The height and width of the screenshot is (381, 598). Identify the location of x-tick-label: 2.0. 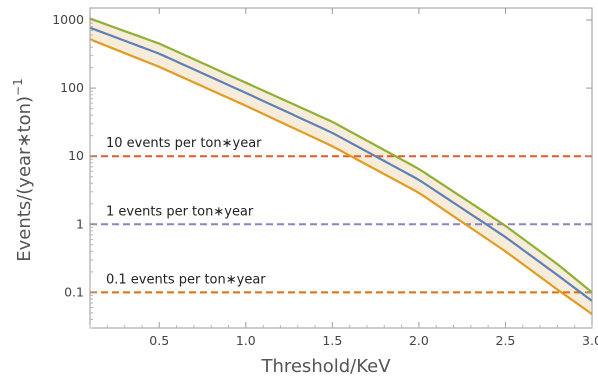
(419, 340).